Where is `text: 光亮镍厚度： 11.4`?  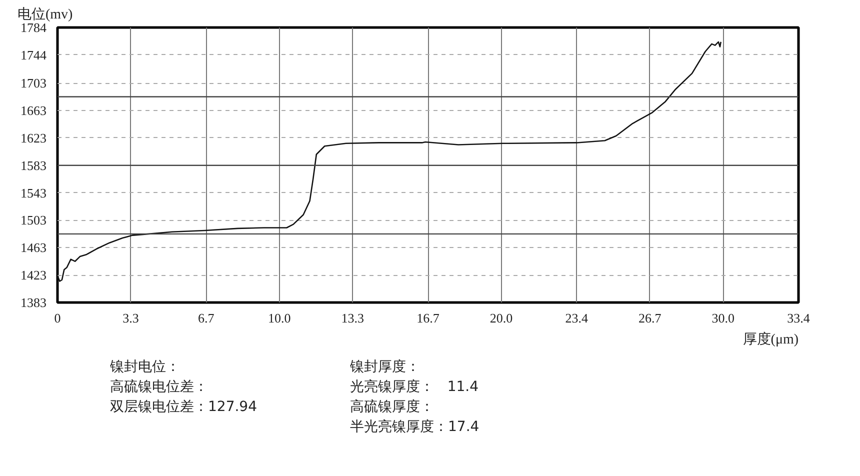 text: 光亮镍厚度： 11.4 is located at coordinates (415, 387).